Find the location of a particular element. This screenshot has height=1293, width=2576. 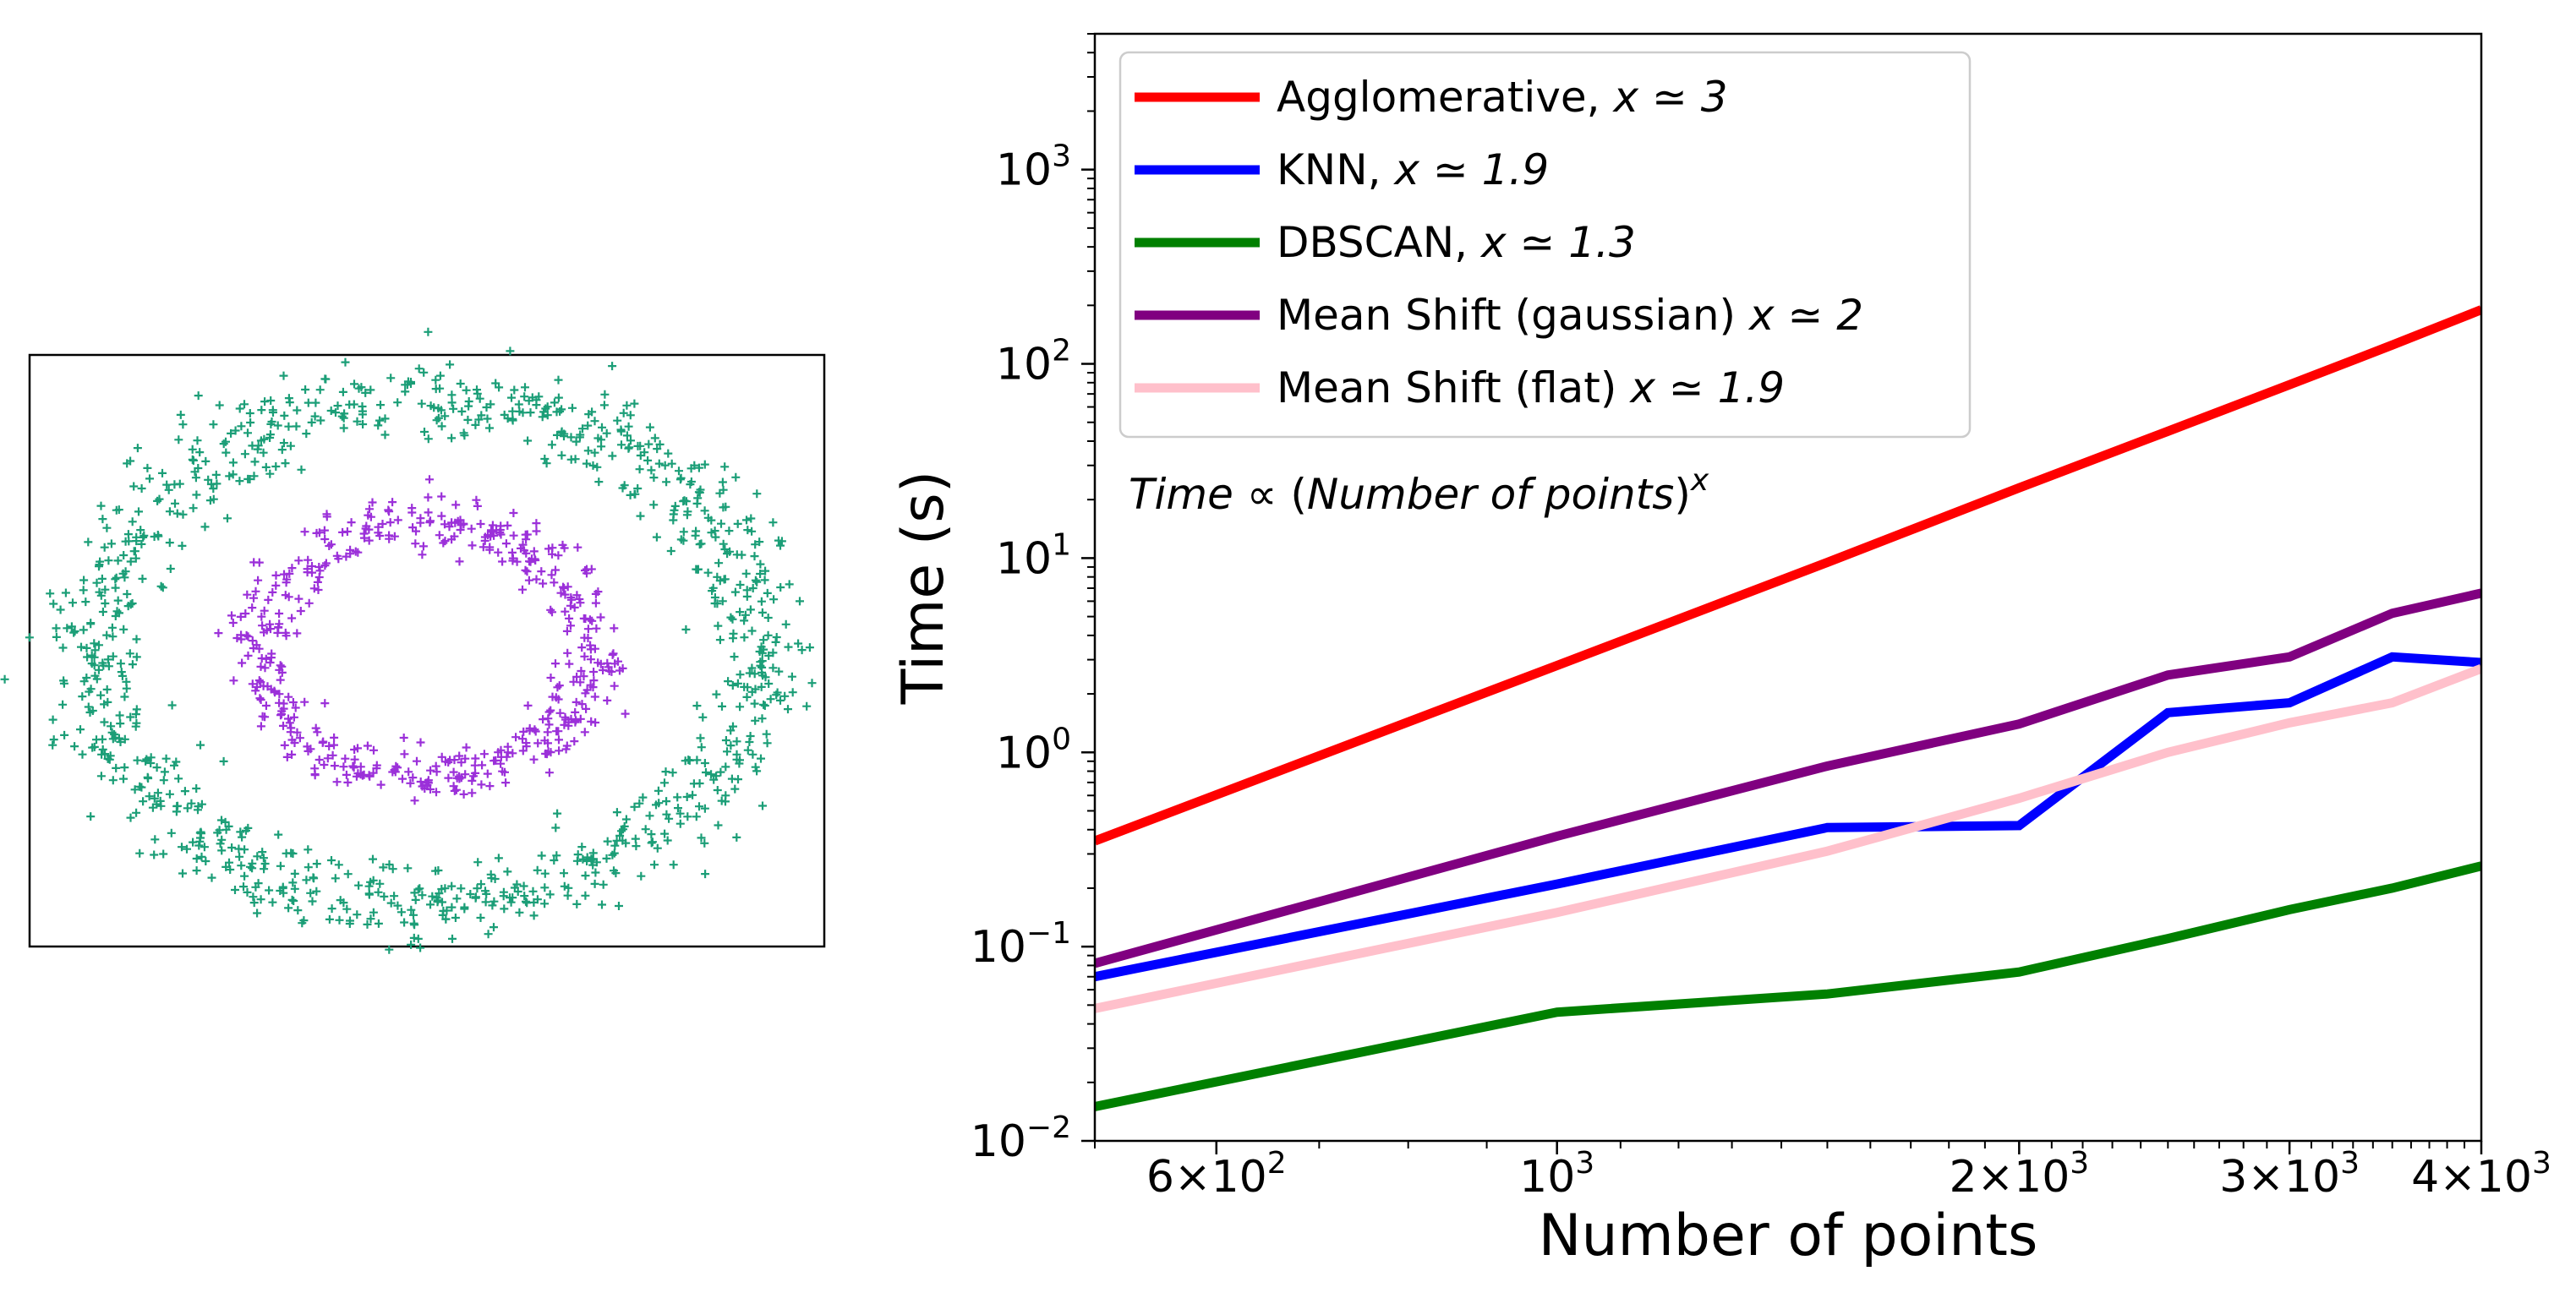

y-tick-label: 10⁻¹ is located at coordinates (1021, 944).